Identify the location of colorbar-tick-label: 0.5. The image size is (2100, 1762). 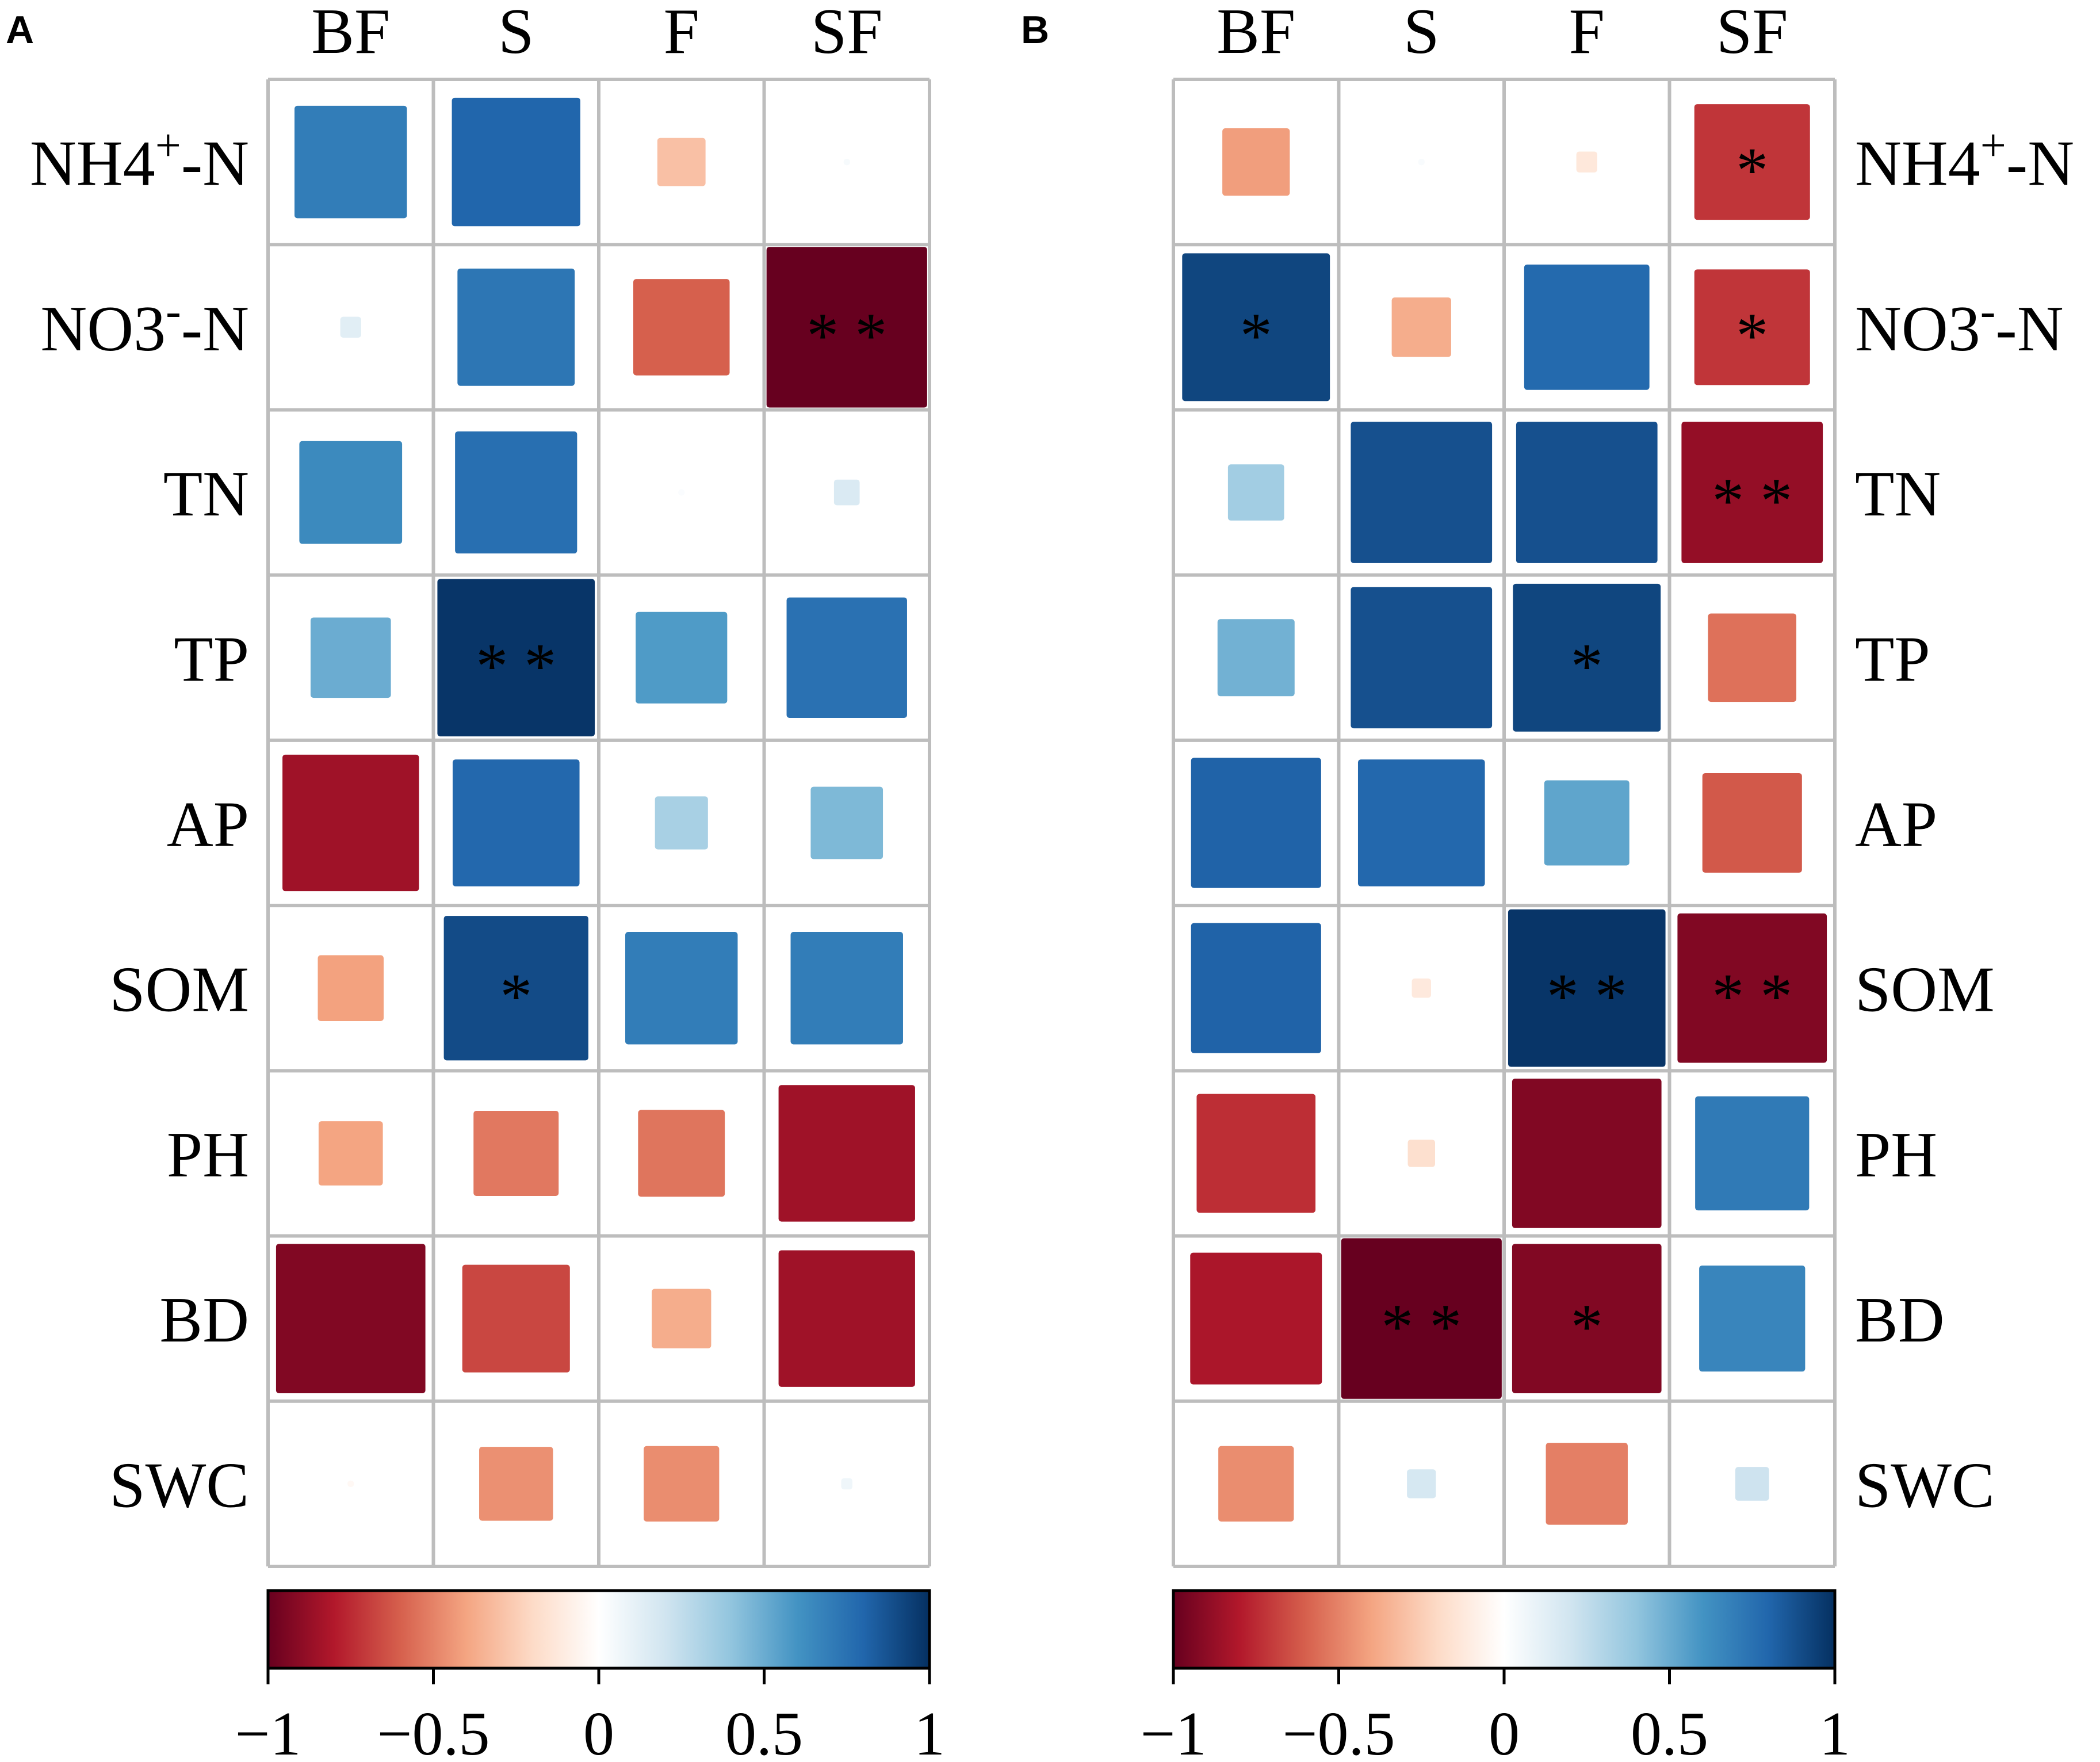
(764, 1731).